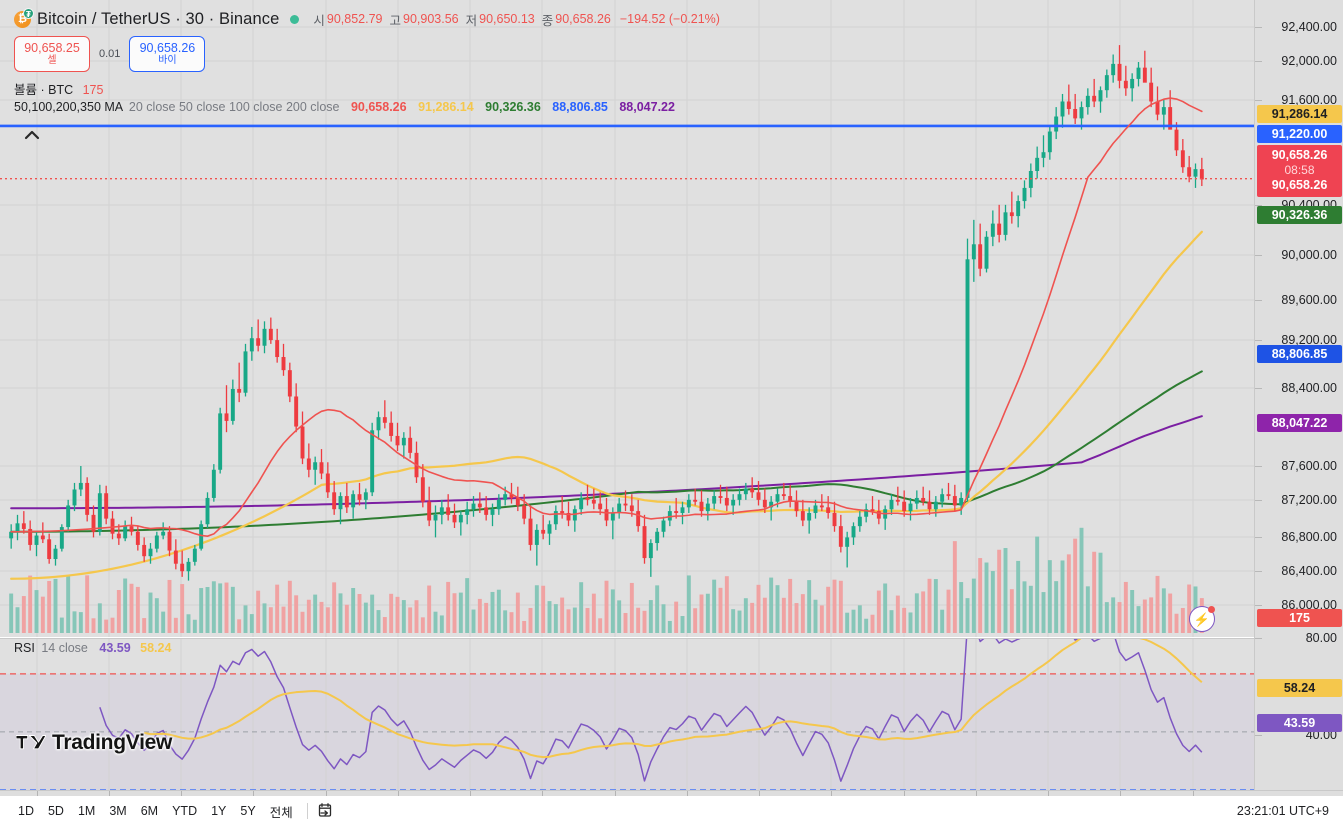 The image size is (1343, 826). Describe the element at coordinates (32, 135) in the screenshot. I see `collapse-pane-icon` at that location.